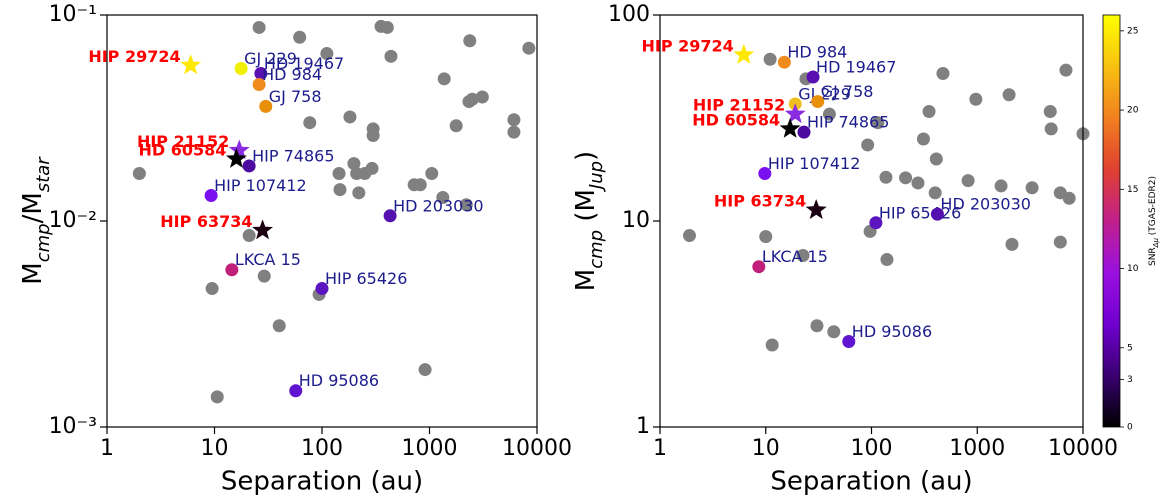  Describe the element at coordinates (33, 207) in the screenshot. I see `axis-label-part: /M` at that location.